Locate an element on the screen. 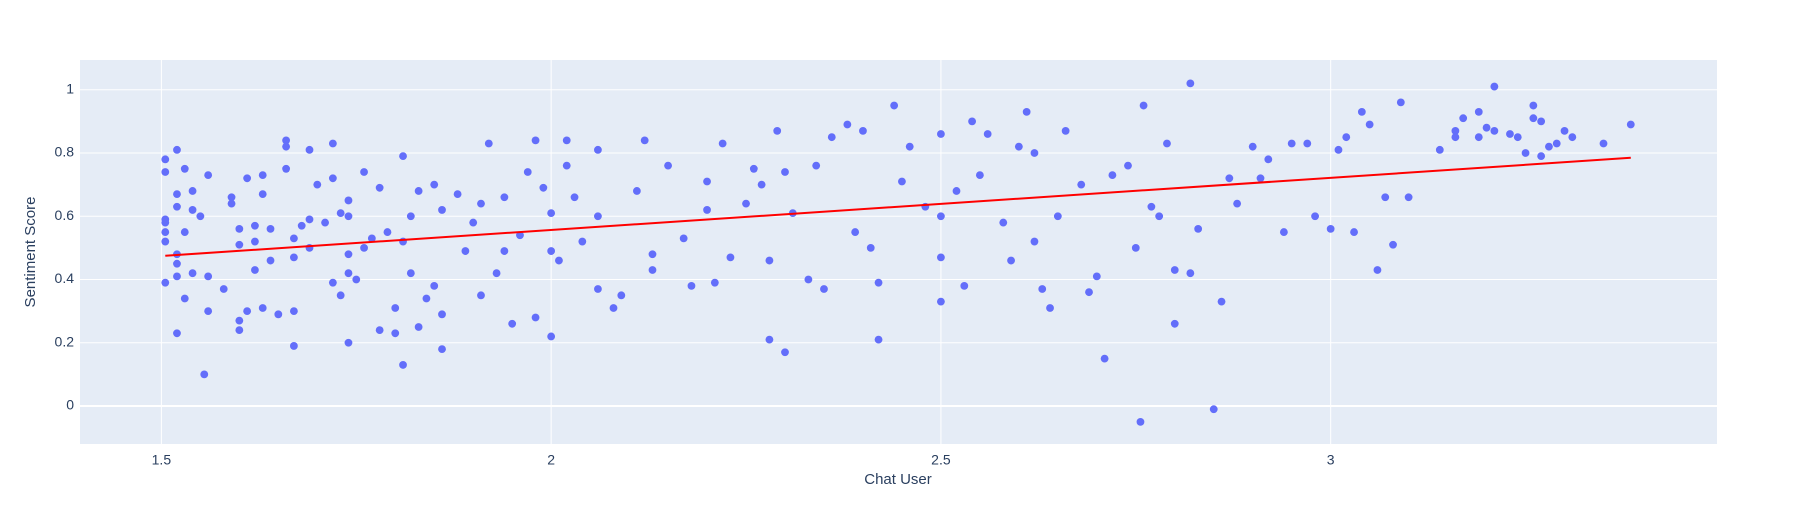 Image resolution: width=1798 pixels, height=525 pixels. y-tick-label: 0.8 is located at coordinates (65, 152).